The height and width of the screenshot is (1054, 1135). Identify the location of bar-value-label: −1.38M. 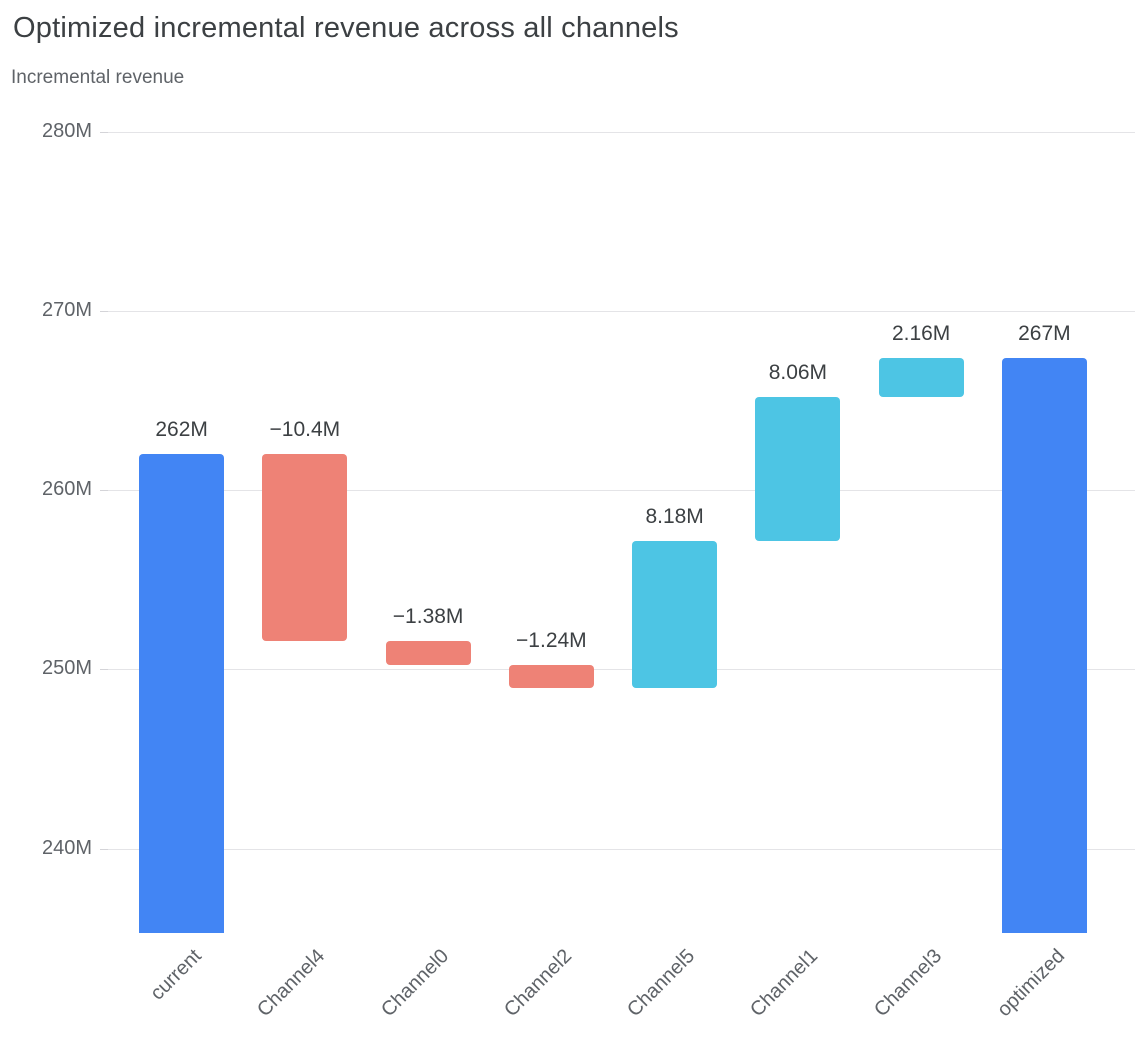
(428, 616).